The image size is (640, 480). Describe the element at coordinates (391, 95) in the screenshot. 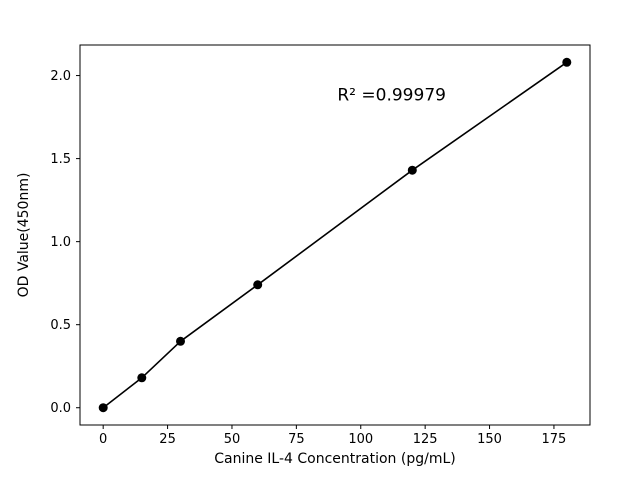

I see `r-squared-annotation: R² =0.99979` at that location.